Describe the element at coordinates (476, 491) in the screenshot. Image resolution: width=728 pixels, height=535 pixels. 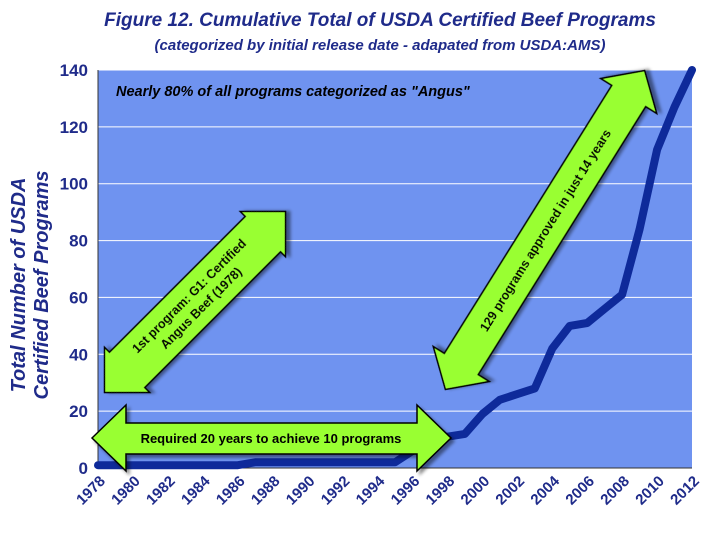
I see `x-tick-label: 2000` at that location.